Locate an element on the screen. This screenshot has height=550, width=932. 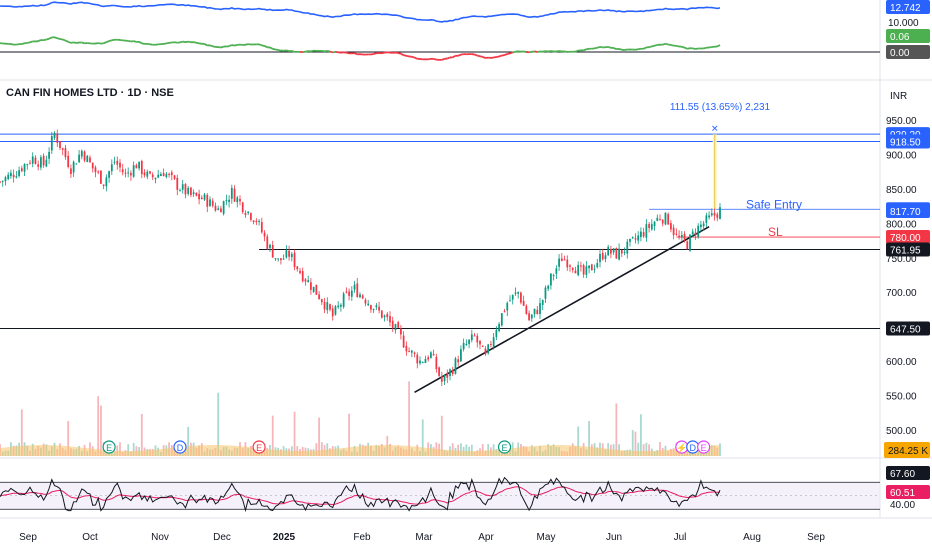
event-marker-dividend is located at coordinates (180, 447).